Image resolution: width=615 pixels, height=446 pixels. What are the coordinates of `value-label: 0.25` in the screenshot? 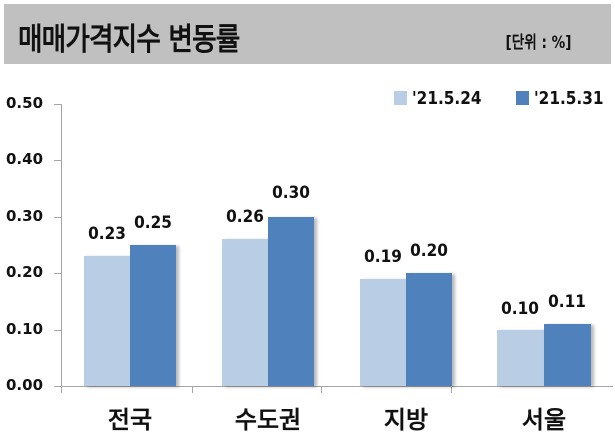 It's located at (153, 223).